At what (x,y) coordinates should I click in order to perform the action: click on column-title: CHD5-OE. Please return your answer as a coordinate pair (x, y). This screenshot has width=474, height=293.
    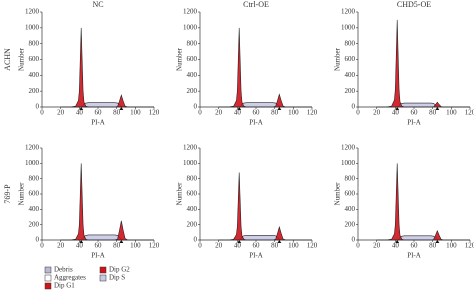
    Looking at the image, I should click on (414, 4).